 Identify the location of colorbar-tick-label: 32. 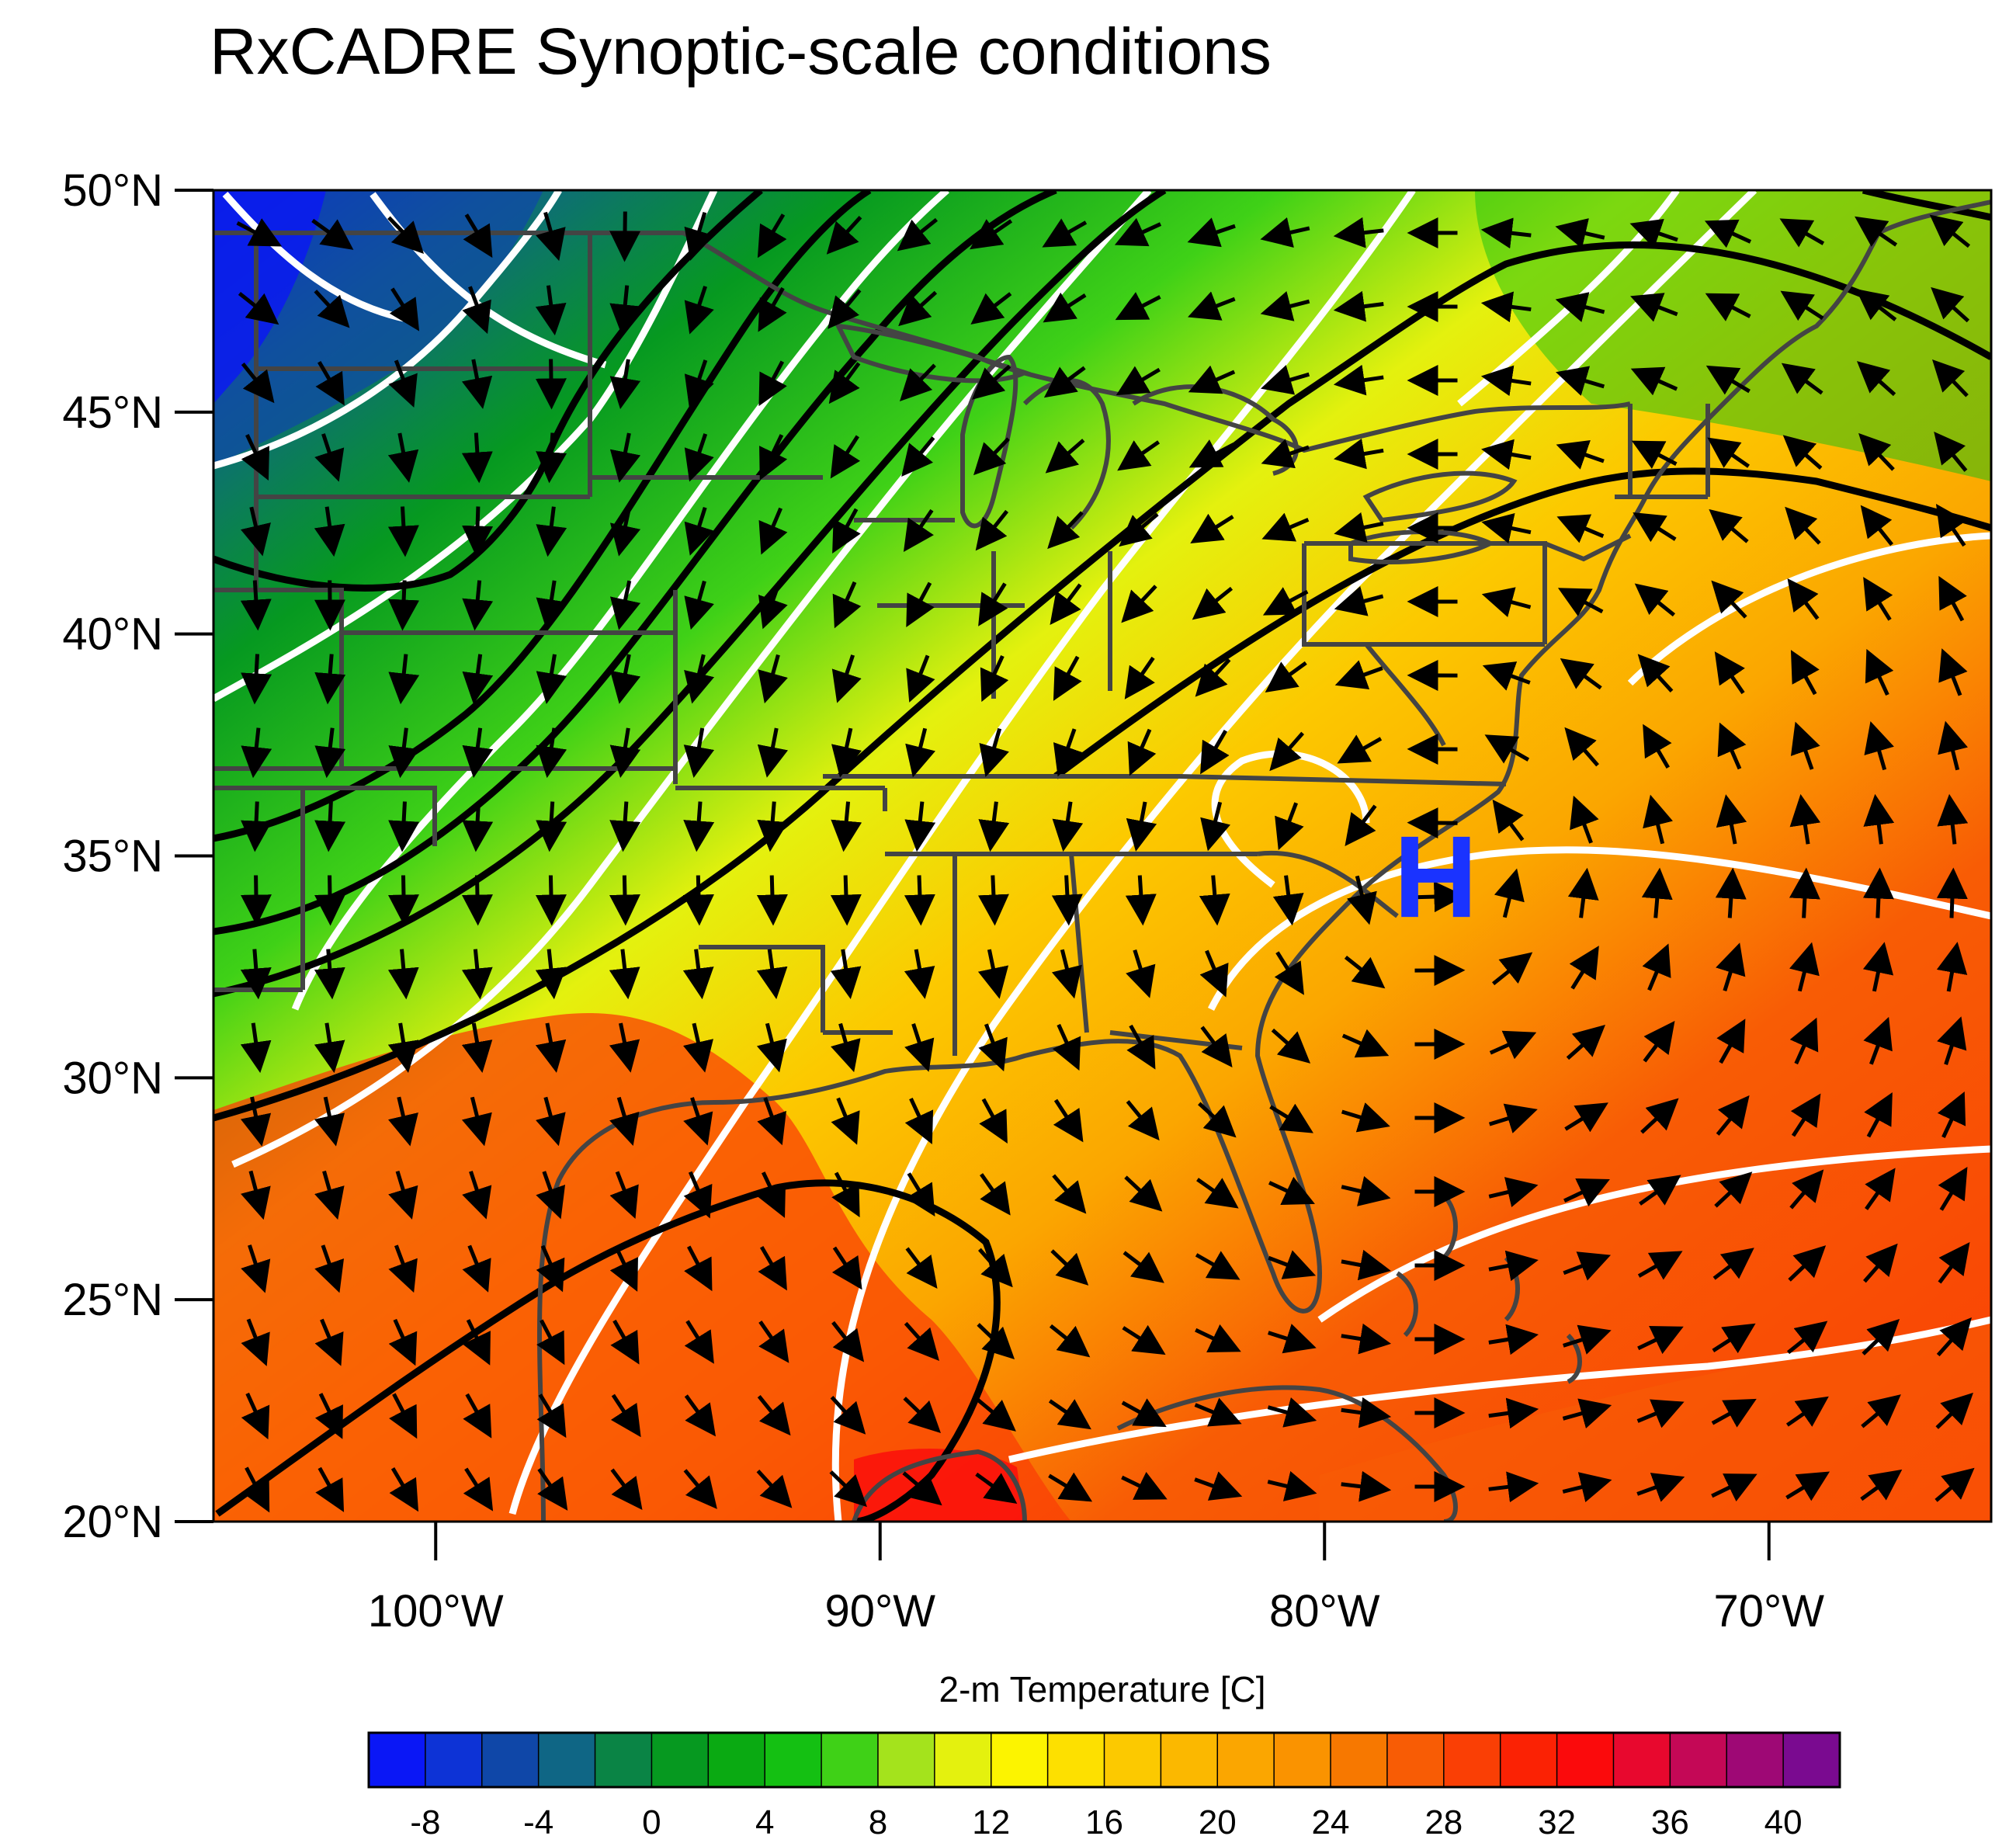
(1557, 1822).